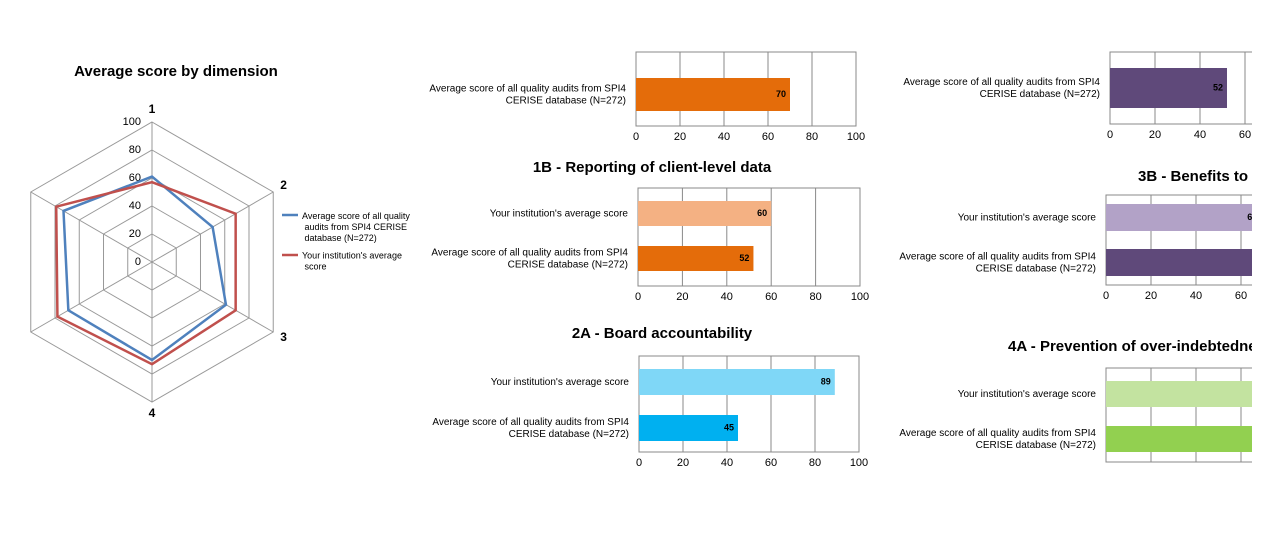 The height and width of the screenshot is (534, 1280). What do you see at coordinates (352, 261) in the screenshot?
I see `legend-label: Your institution's average score` at bounding box center [352, 261].